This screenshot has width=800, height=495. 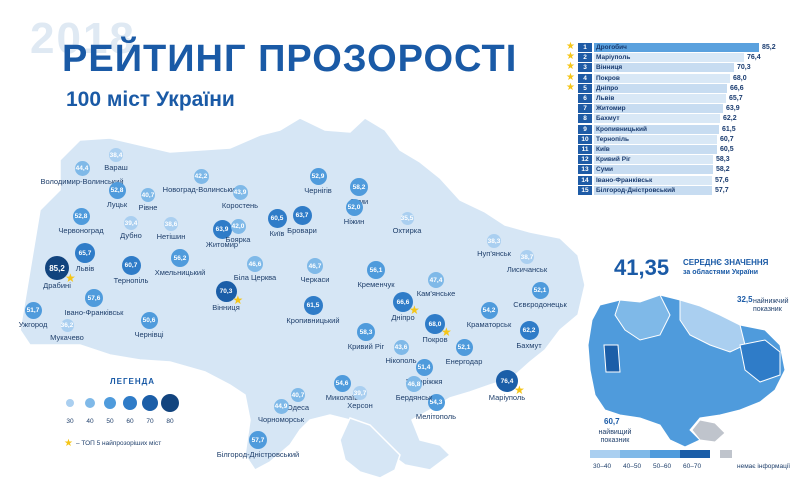 I want to click on city-marker-черкаси: 46,7, so click(x=315, y=266).